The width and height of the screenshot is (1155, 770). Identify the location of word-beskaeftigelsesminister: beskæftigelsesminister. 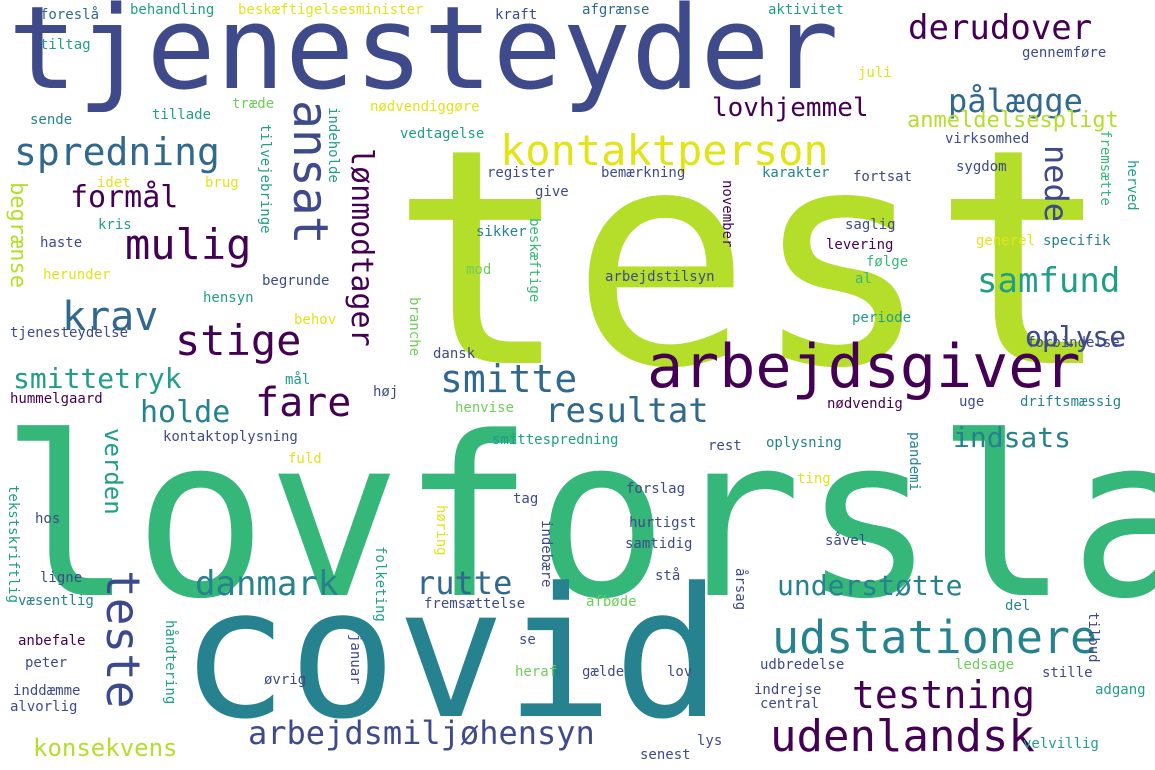
(331, 10).